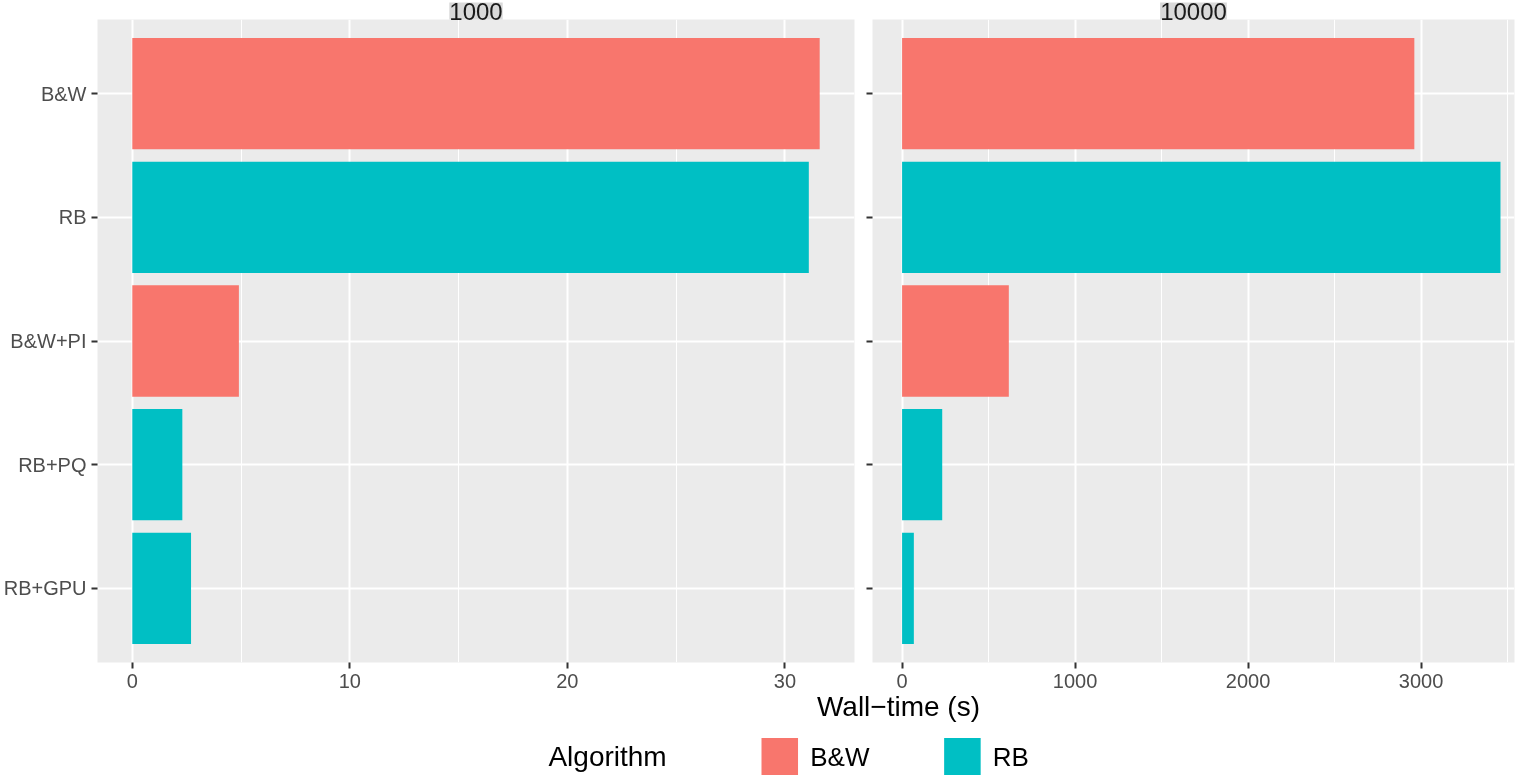 The height and width of the screenshot is (781, 1527). What do you see at coordinates (45, 588) in the screenshot?
I see `y-tick-label: RB+GPU` at bounding box center [45, 588].